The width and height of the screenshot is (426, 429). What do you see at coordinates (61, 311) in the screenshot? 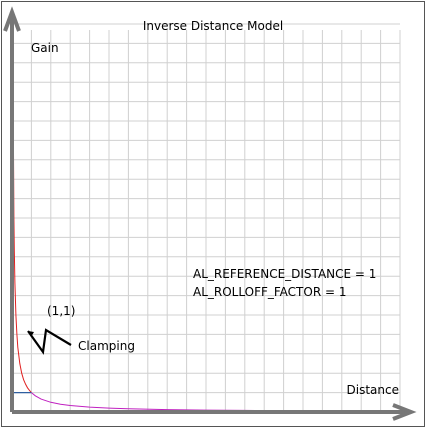
I see `point-label: (1,1)` at bounding box center [61, 311].